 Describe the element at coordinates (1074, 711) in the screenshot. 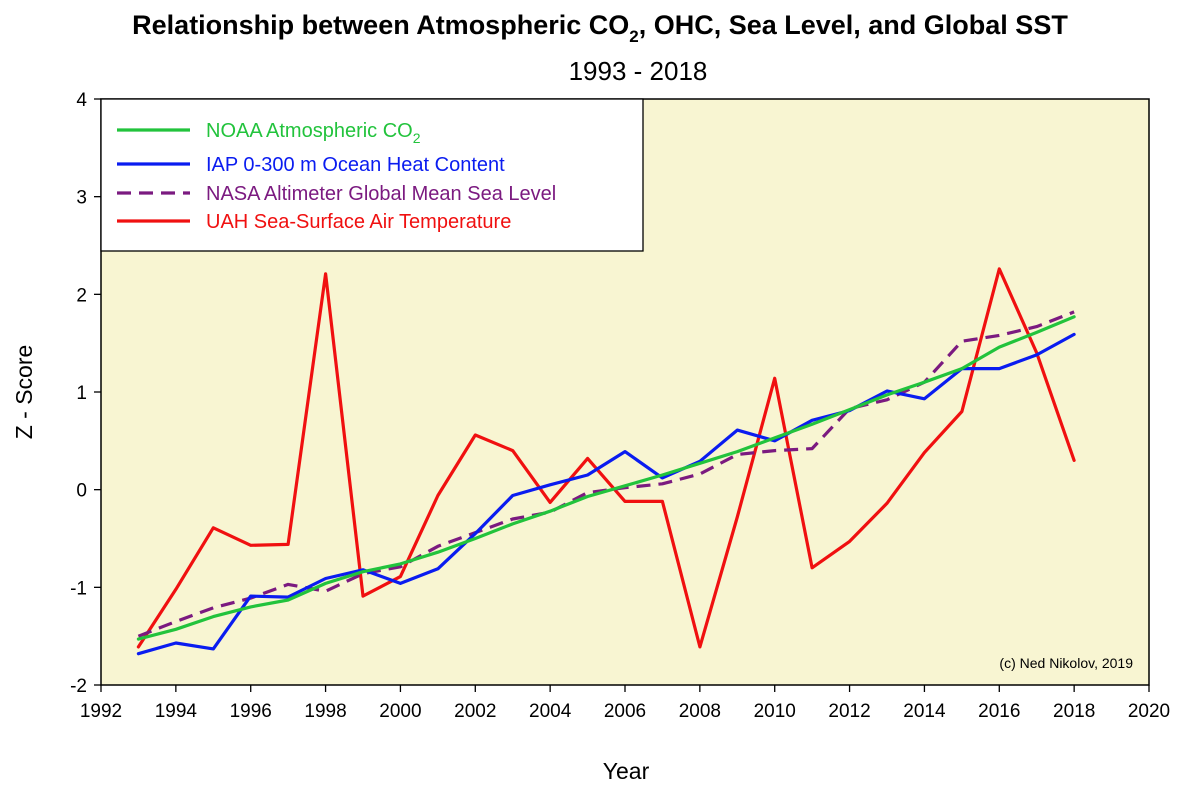

I see `x-tick-label: 2018` at that location.